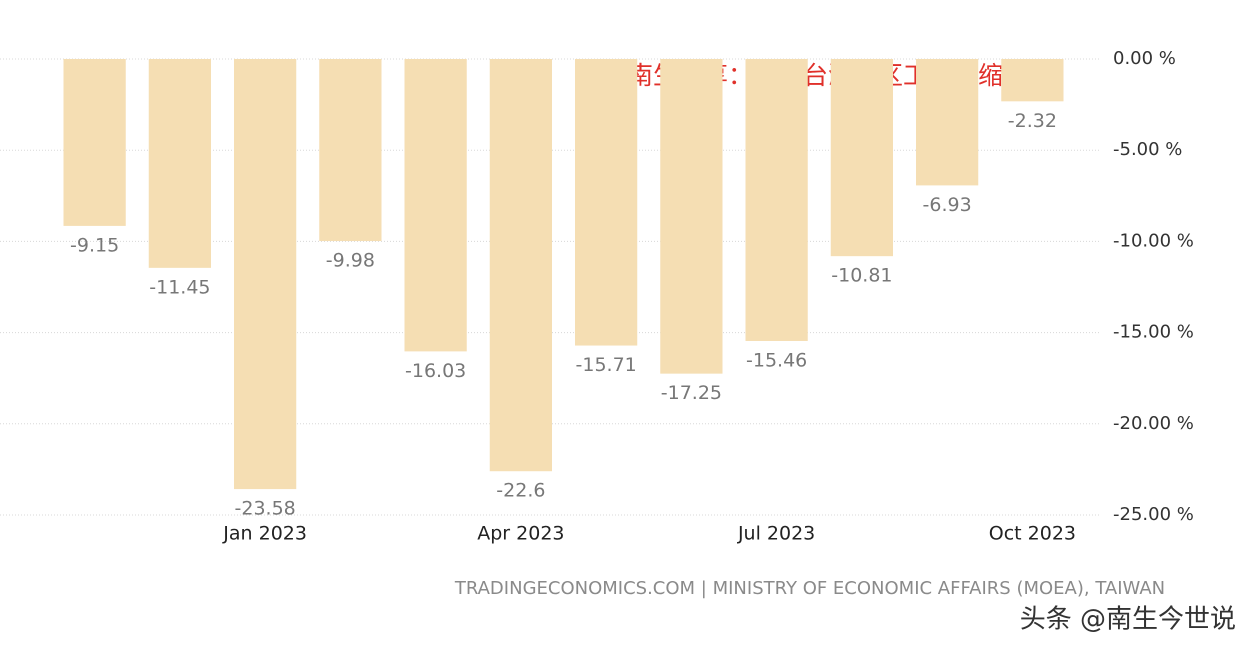 The width and height of the screenshot is (1254, 652). What do you see at coordinates (1128, 620) in the screenshot?
I see `watermark: 头条 @南生今世说` at bounding box center [1128, 620].